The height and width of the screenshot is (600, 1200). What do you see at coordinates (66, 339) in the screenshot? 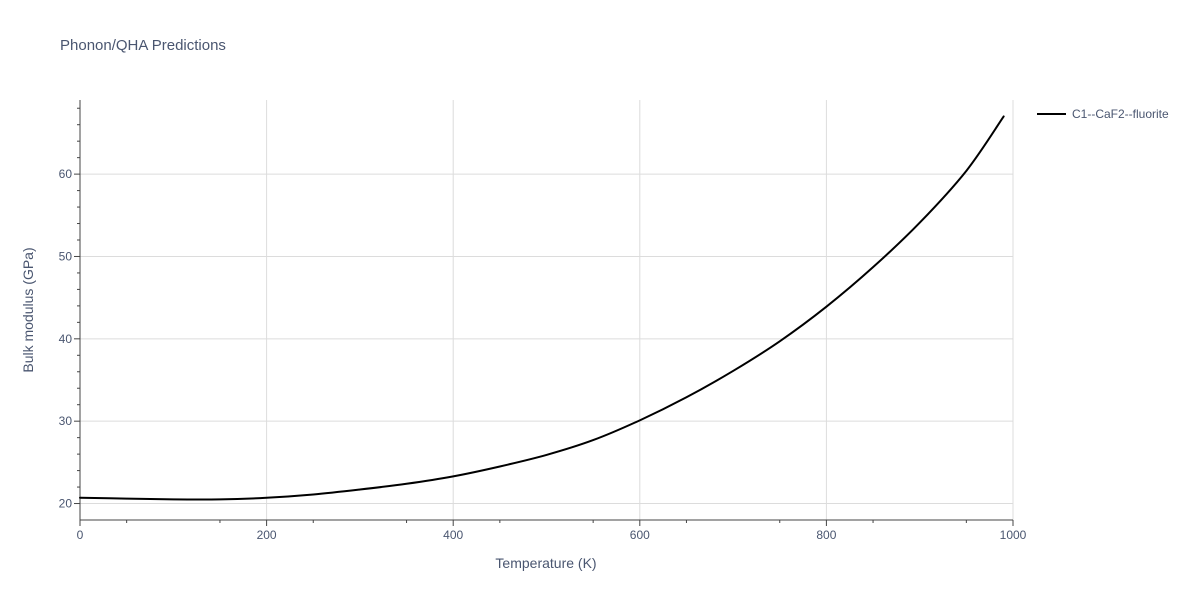
I see `y-tick-label: 40` at bounding box center [66, 339].